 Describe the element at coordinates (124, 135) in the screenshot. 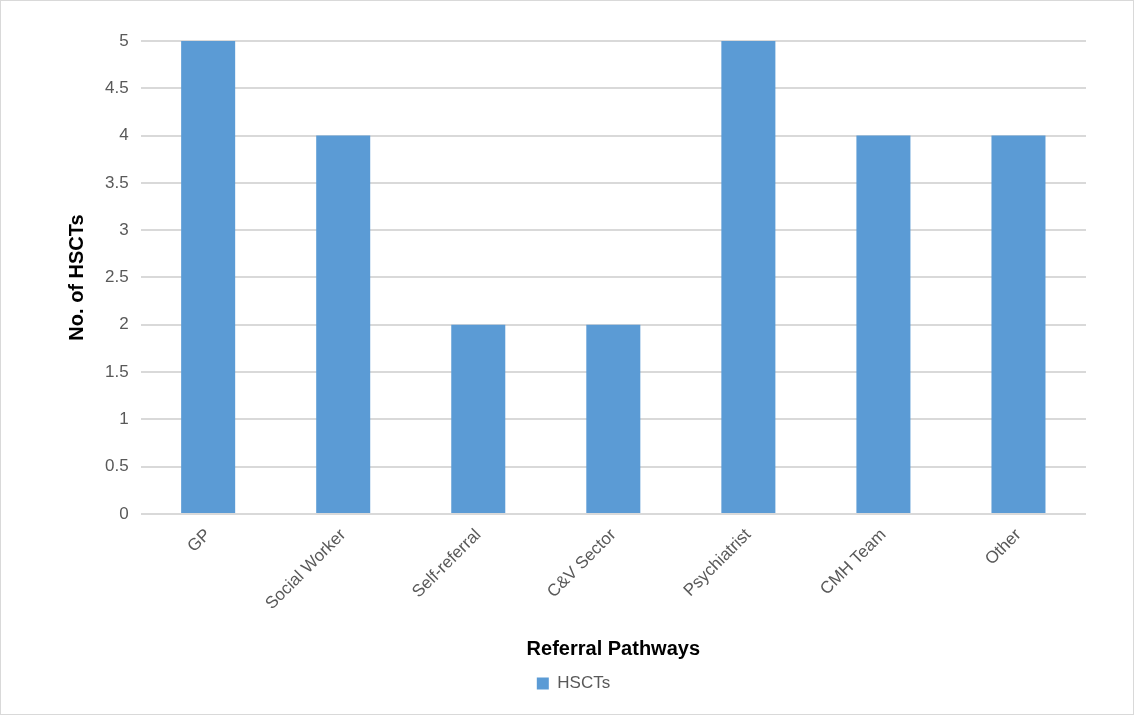

I see `y-tick-label: 4` at that location.